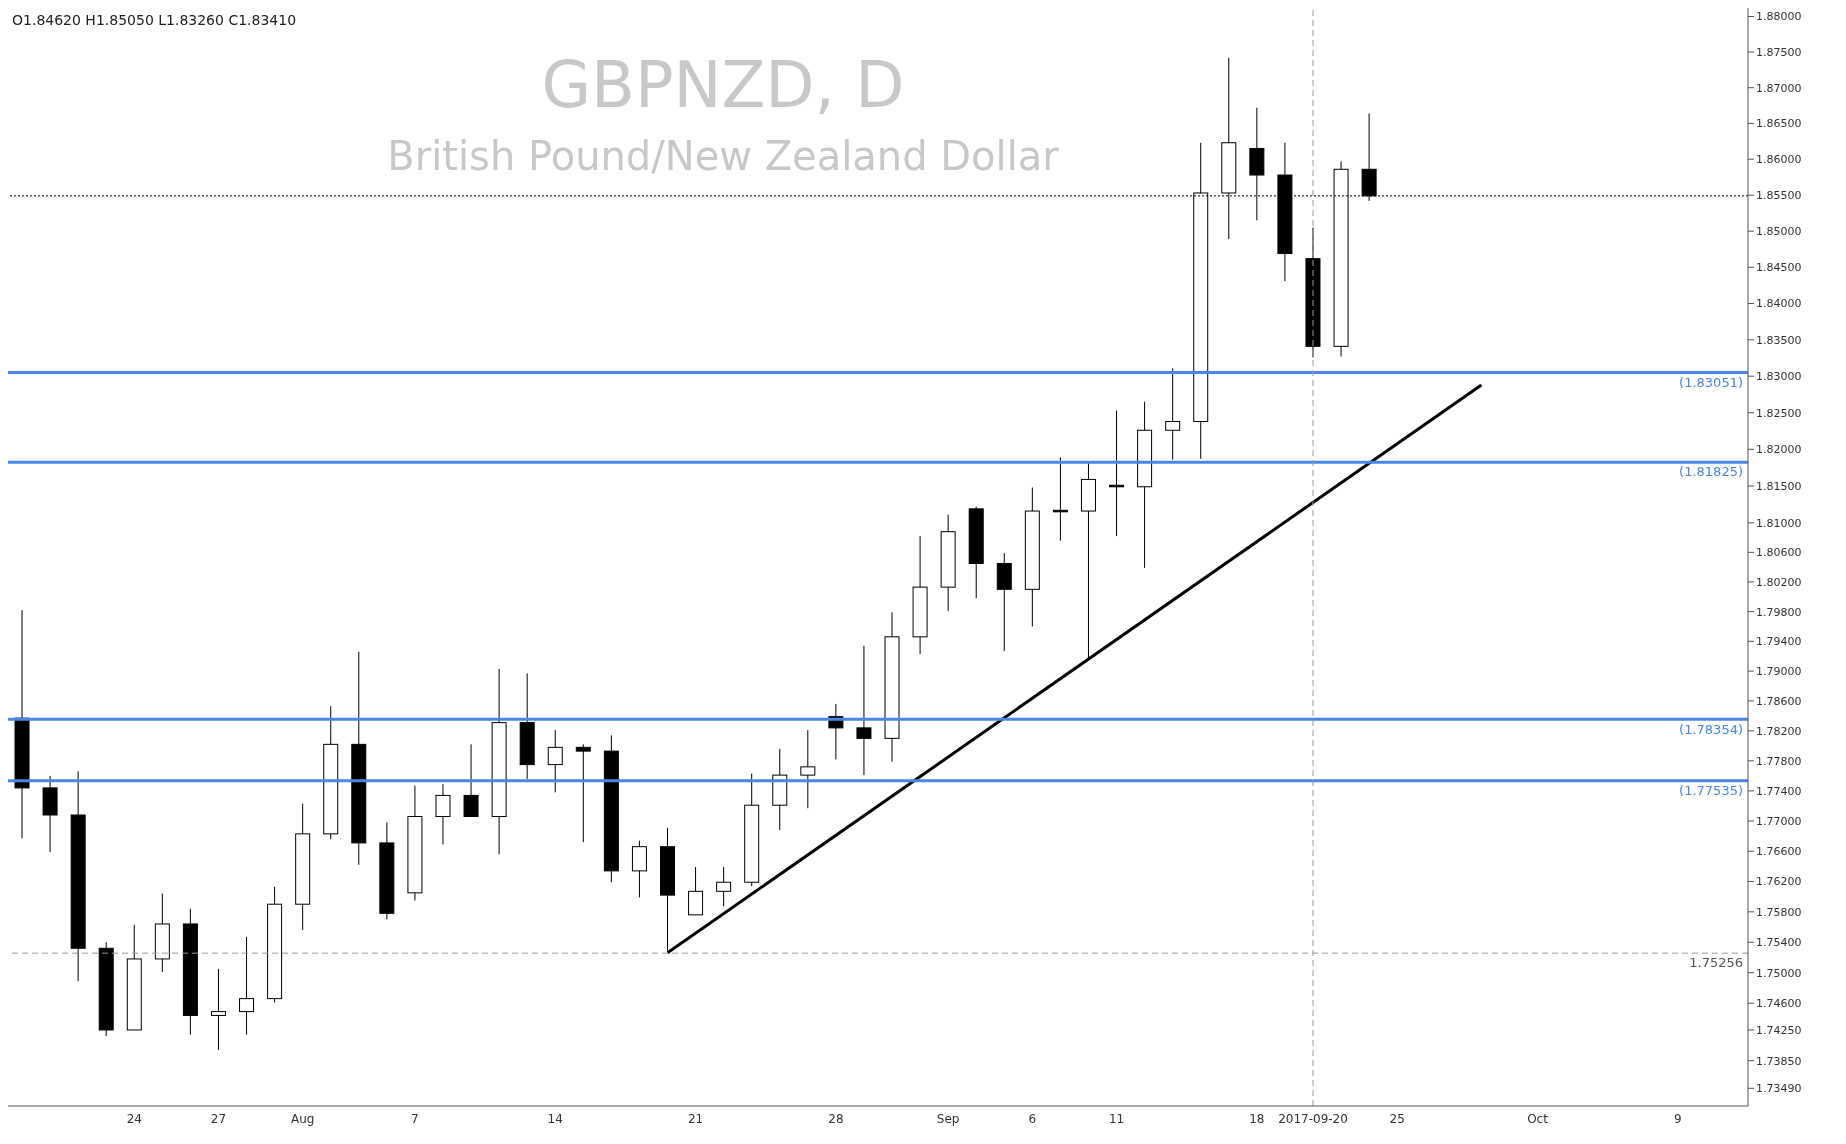  What do you see at coordinates (1779, 582) in the screenshot?
I see `y-tick-label: 1.80200` at bounding box center [1779, 582].